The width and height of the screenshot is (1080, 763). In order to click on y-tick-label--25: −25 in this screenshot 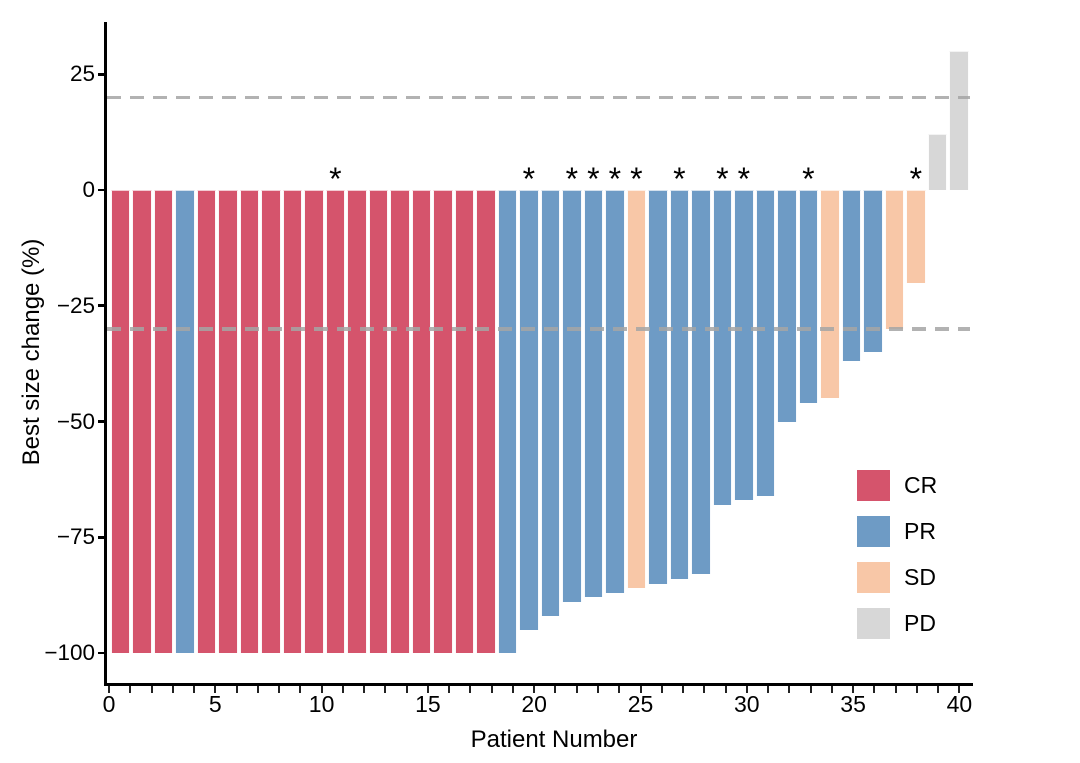, I will do `click(75, 305)`.